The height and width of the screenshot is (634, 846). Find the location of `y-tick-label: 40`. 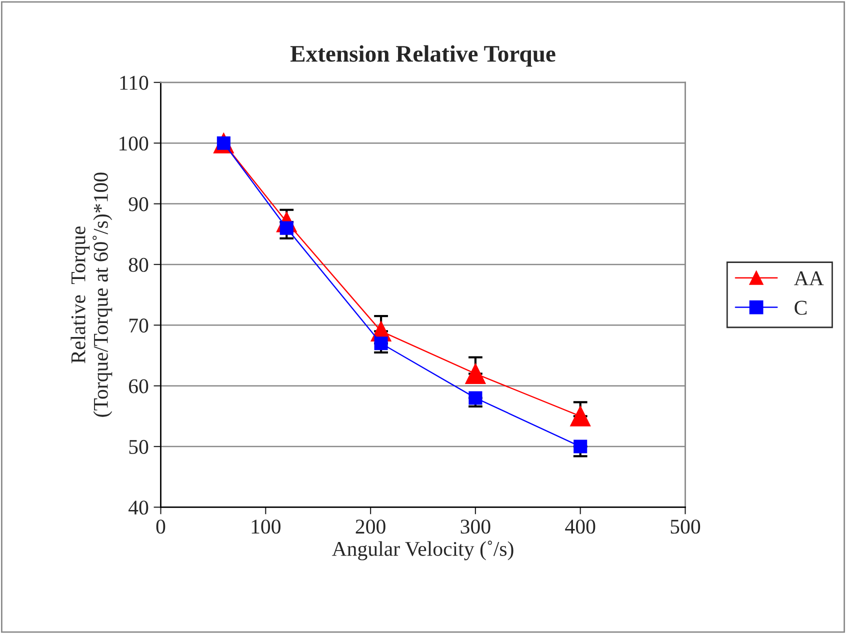

y-tick-label: 40 is located at coordinates (138, 507).